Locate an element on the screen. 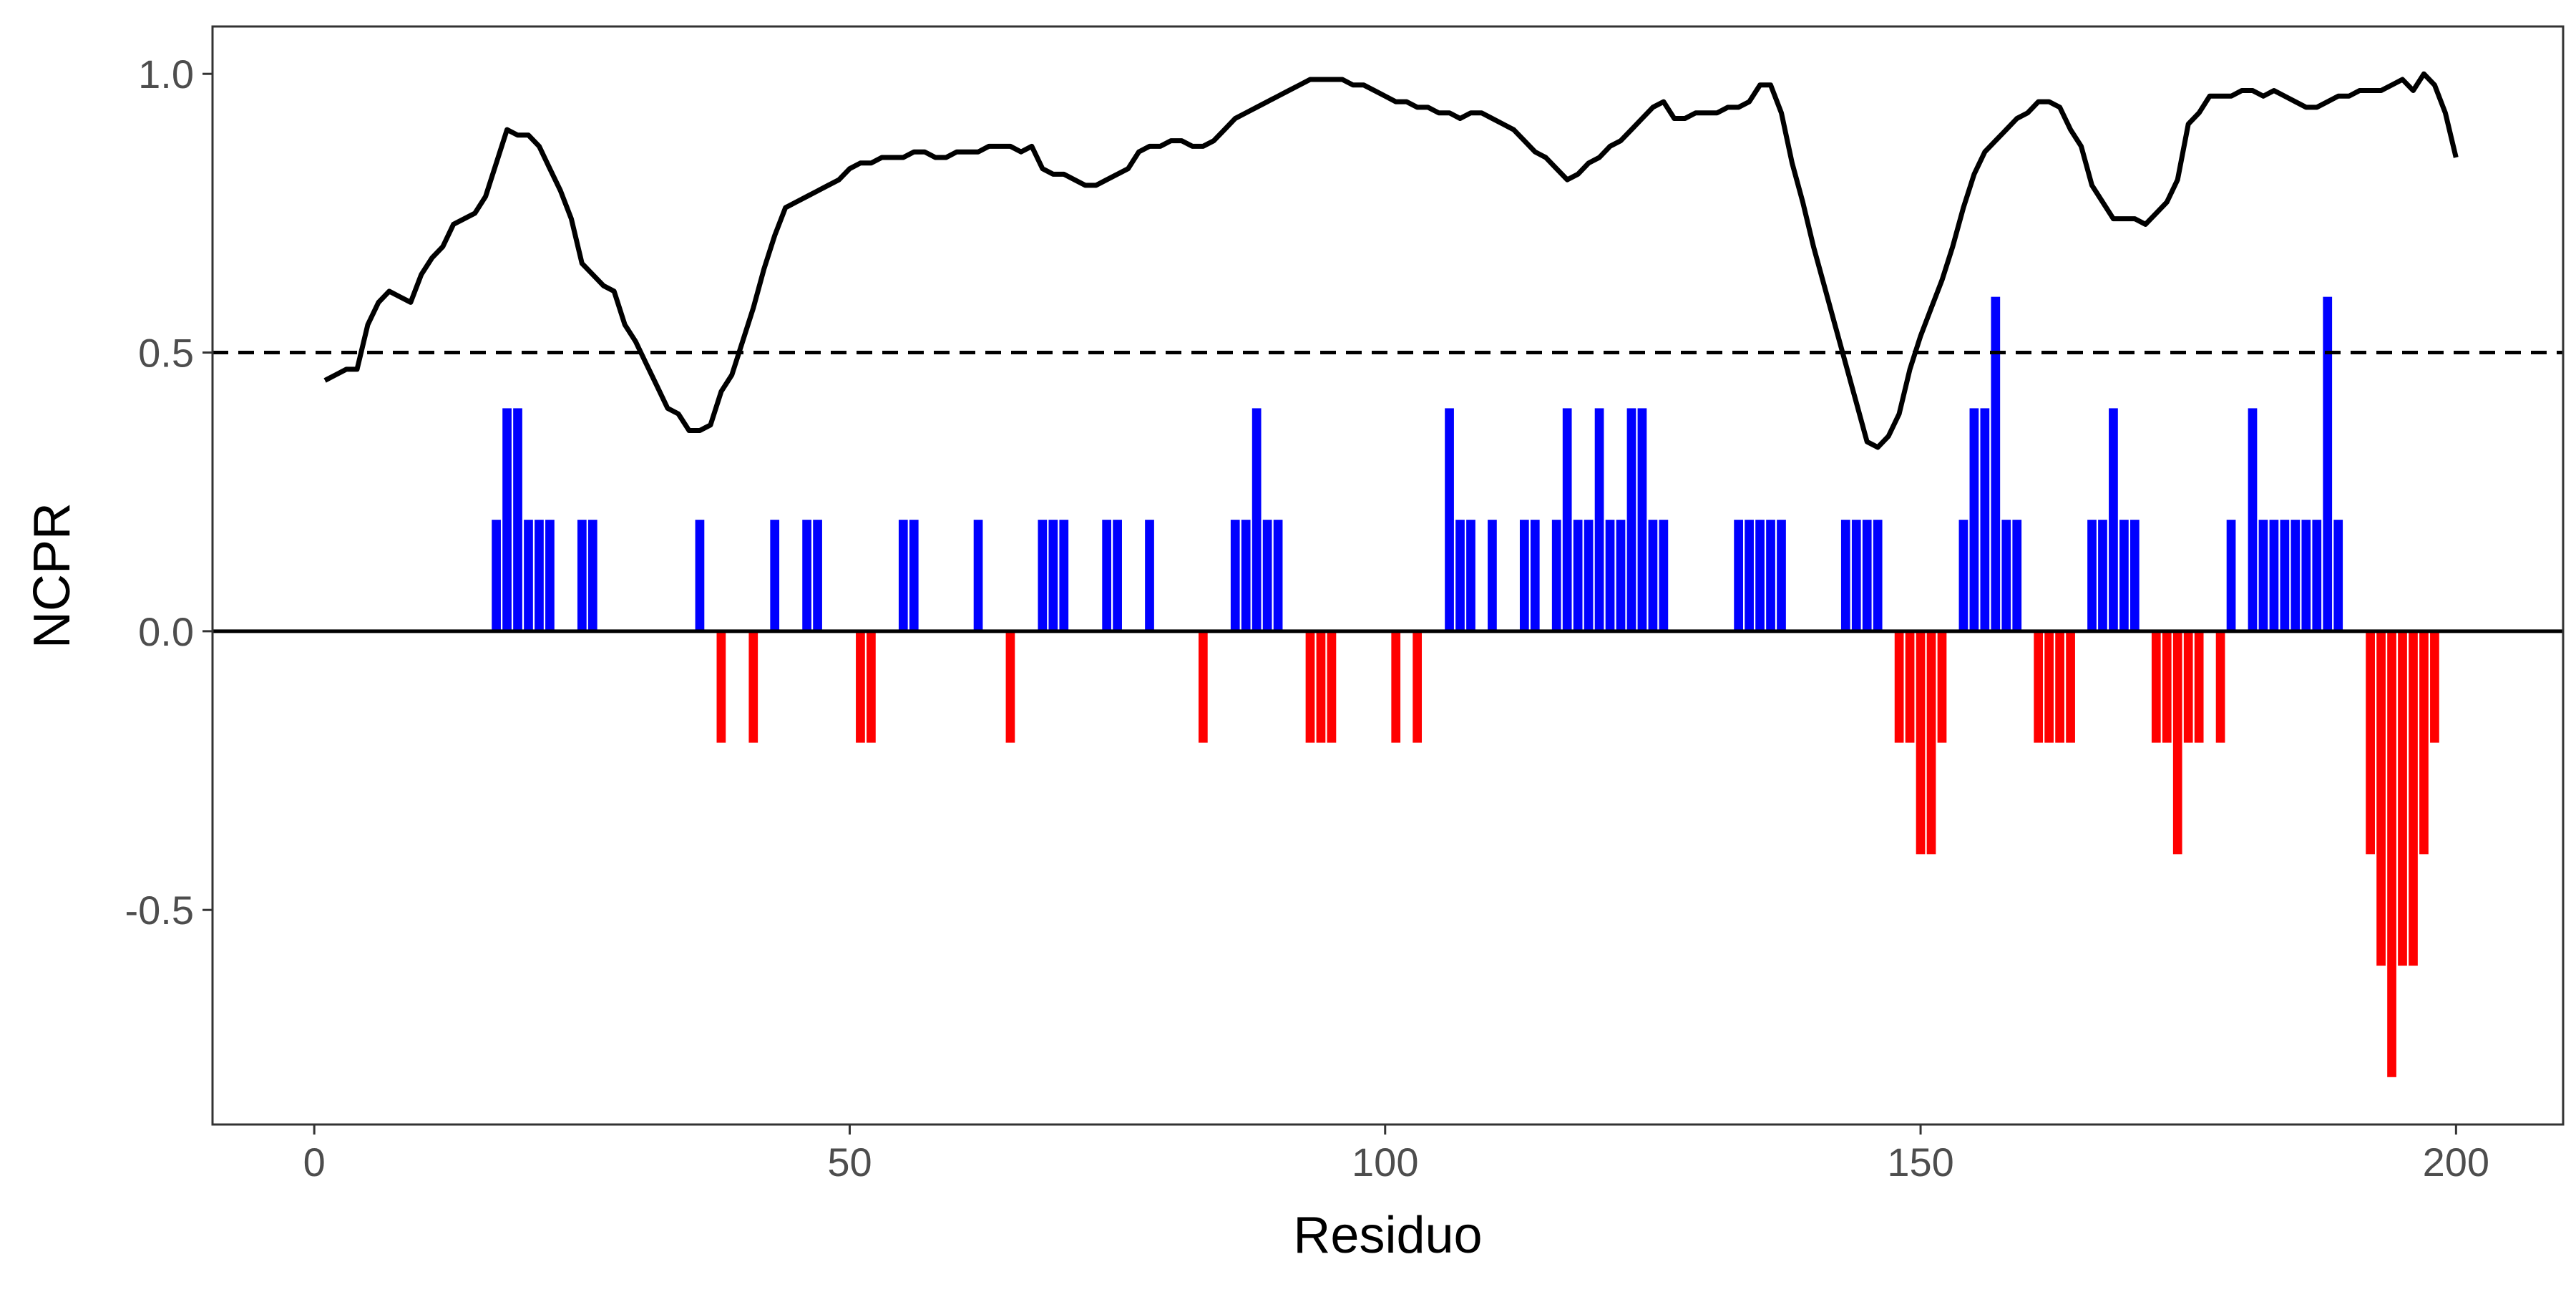  y-axis-title: NCPR is located at coordinates (52, 575).